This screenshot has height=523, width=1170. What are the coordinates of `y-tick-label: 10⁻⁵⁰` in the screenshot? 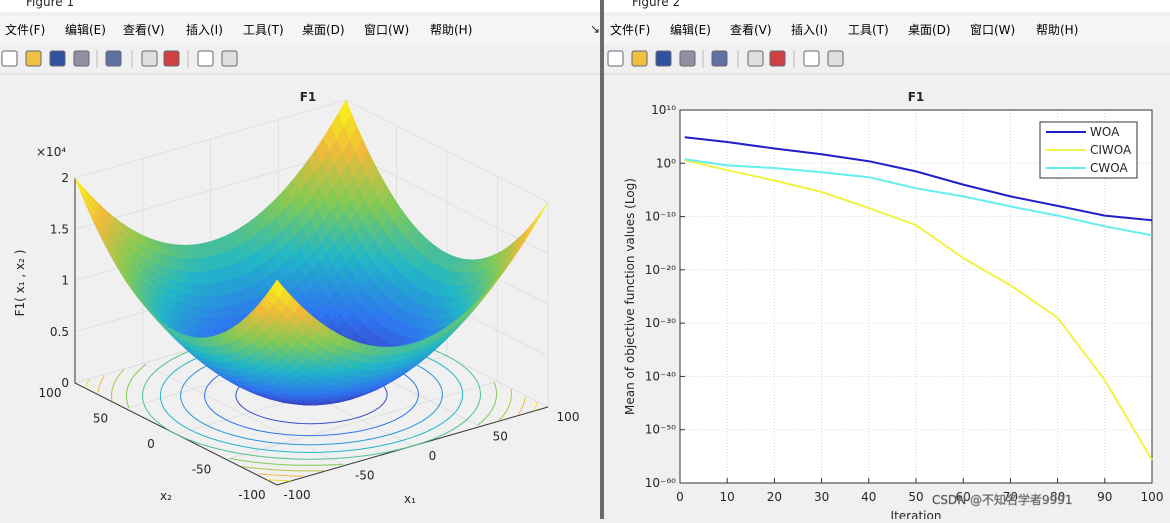 It's located at (660, 430).